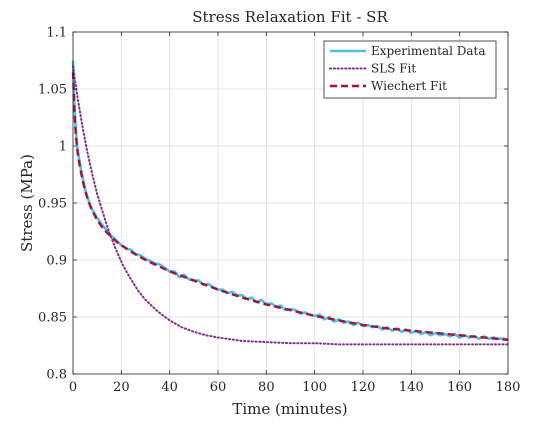 Image resolution: width=560 pixels, height=424 pixels. Describe the element at coordinates (393, 69) in the screenshot. I see `legend-label: SLS Fit` at that location.